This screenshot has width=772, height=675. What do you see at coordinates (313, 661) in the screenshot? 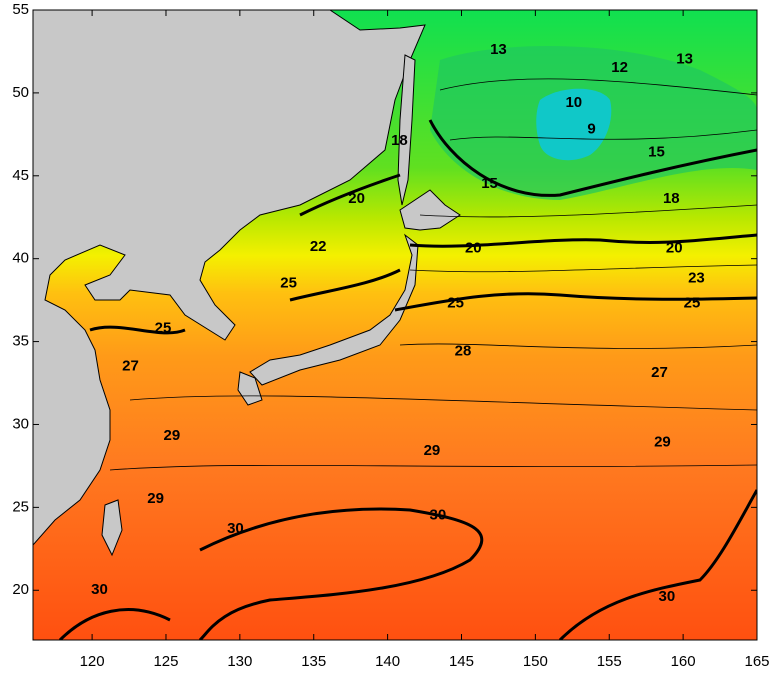
I see `x-tick-label: 135` at bounding box center [313, 661].